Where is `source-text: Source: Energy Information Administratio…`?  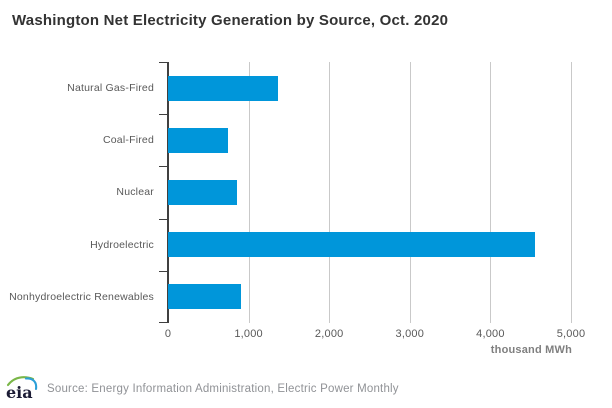
source-text: Source: Energy Information Administratio… is located at coordinates (223, 388).